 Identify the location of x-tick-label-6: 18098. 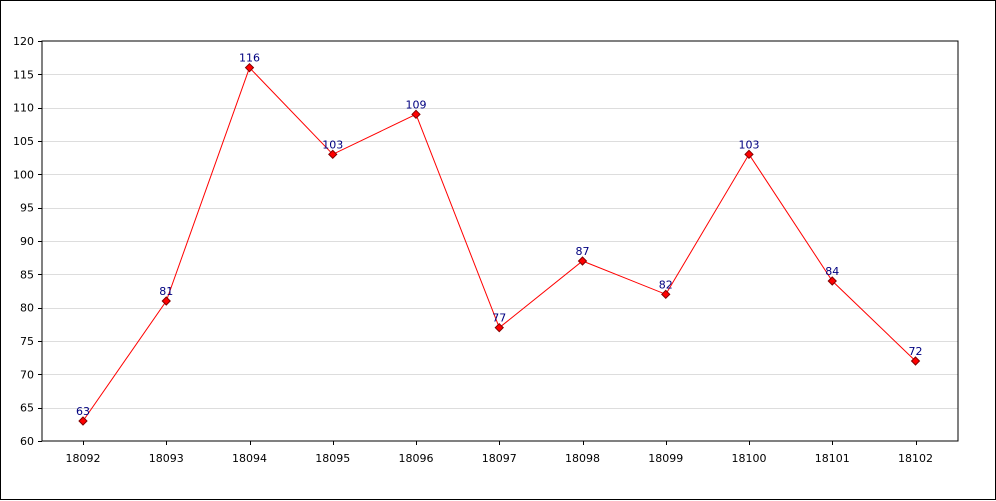
(582, 458).